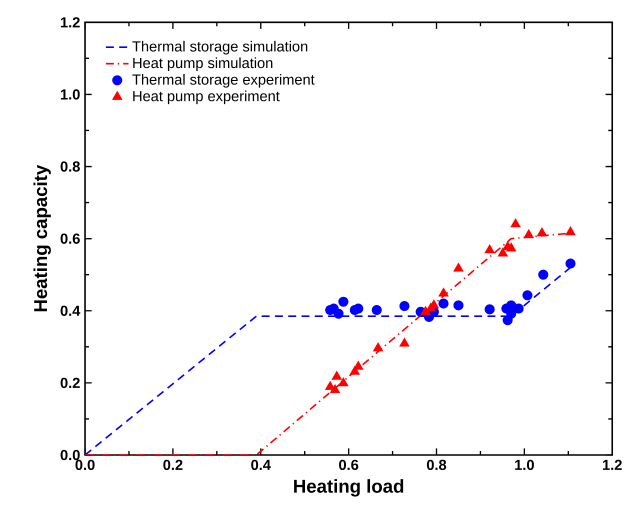  What do you see at coordinates (42, 238) in the screenshot?
I see `y-axis-title: Heating capacity` at bounding box center [42, 238].